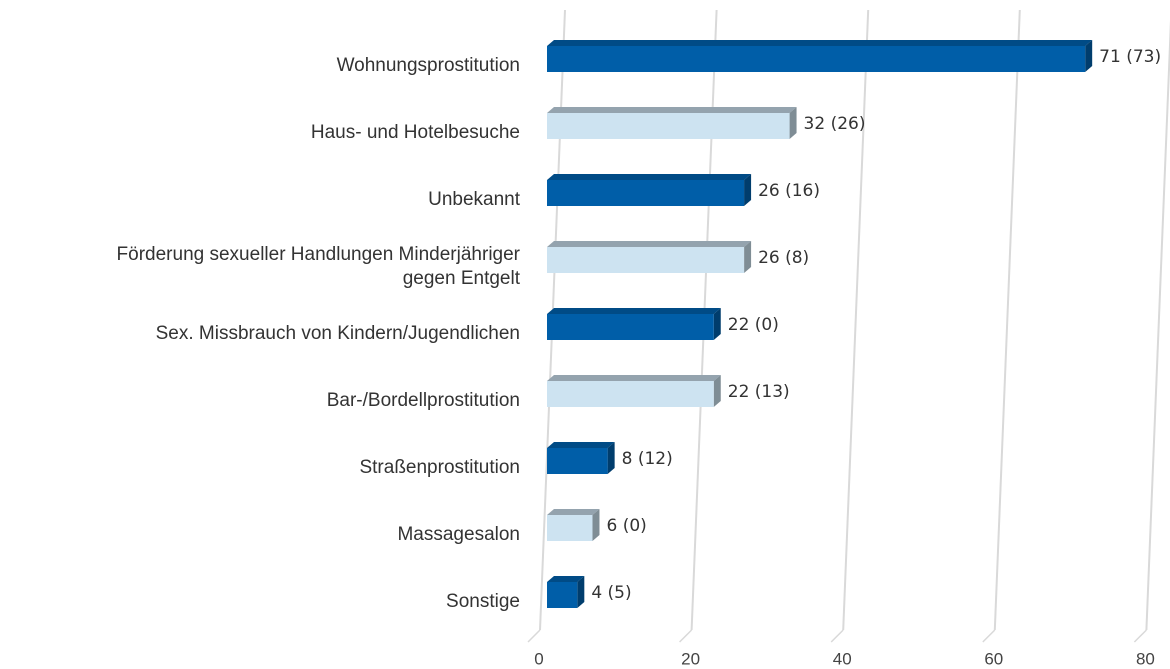 This screenshot has width=1170, height=669. What do you see at coordinates (835, 124) in the screenshot?
I see `value-label: 32 (26)` at bounding box center [835, 124].